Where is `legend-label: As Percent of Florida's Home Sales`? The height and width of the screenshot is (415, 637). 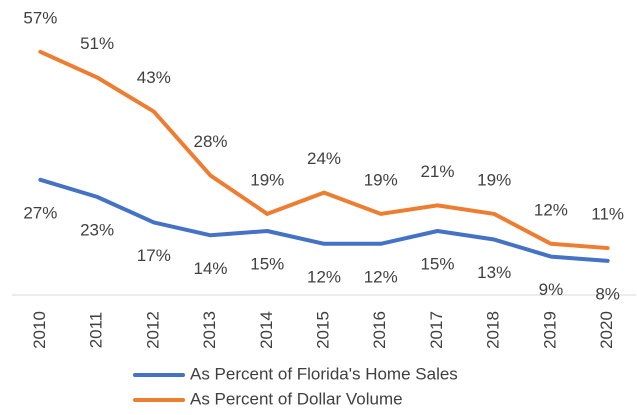
legend-label: As Percent of Florida's Home Sales is located at coordinates (324, 373).